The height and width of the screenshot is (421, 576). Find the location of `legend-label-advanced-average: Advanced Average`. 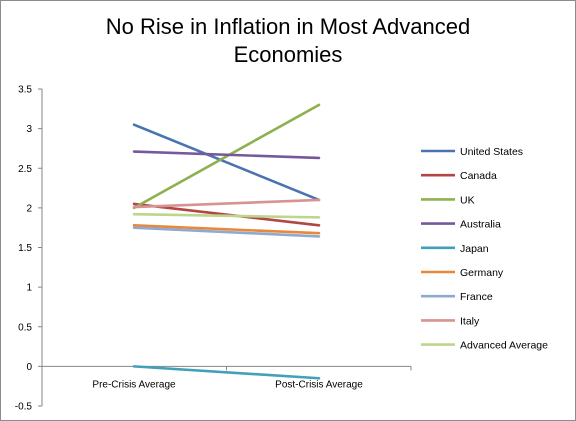

legend-label-advanced-average: Advanced Average is located at coordinates (504, 346).